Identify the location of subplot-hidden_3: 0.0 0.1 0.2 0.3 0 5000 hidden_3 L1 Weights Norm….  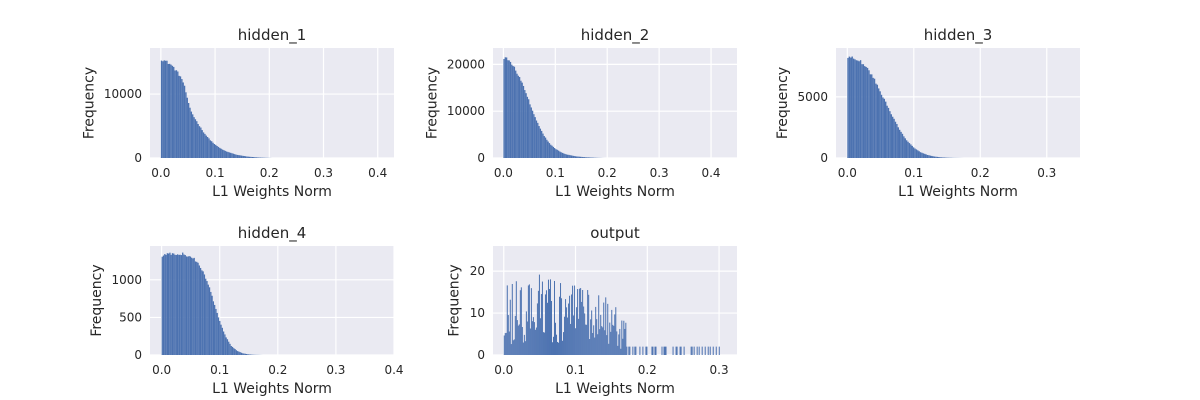
(927, 113).